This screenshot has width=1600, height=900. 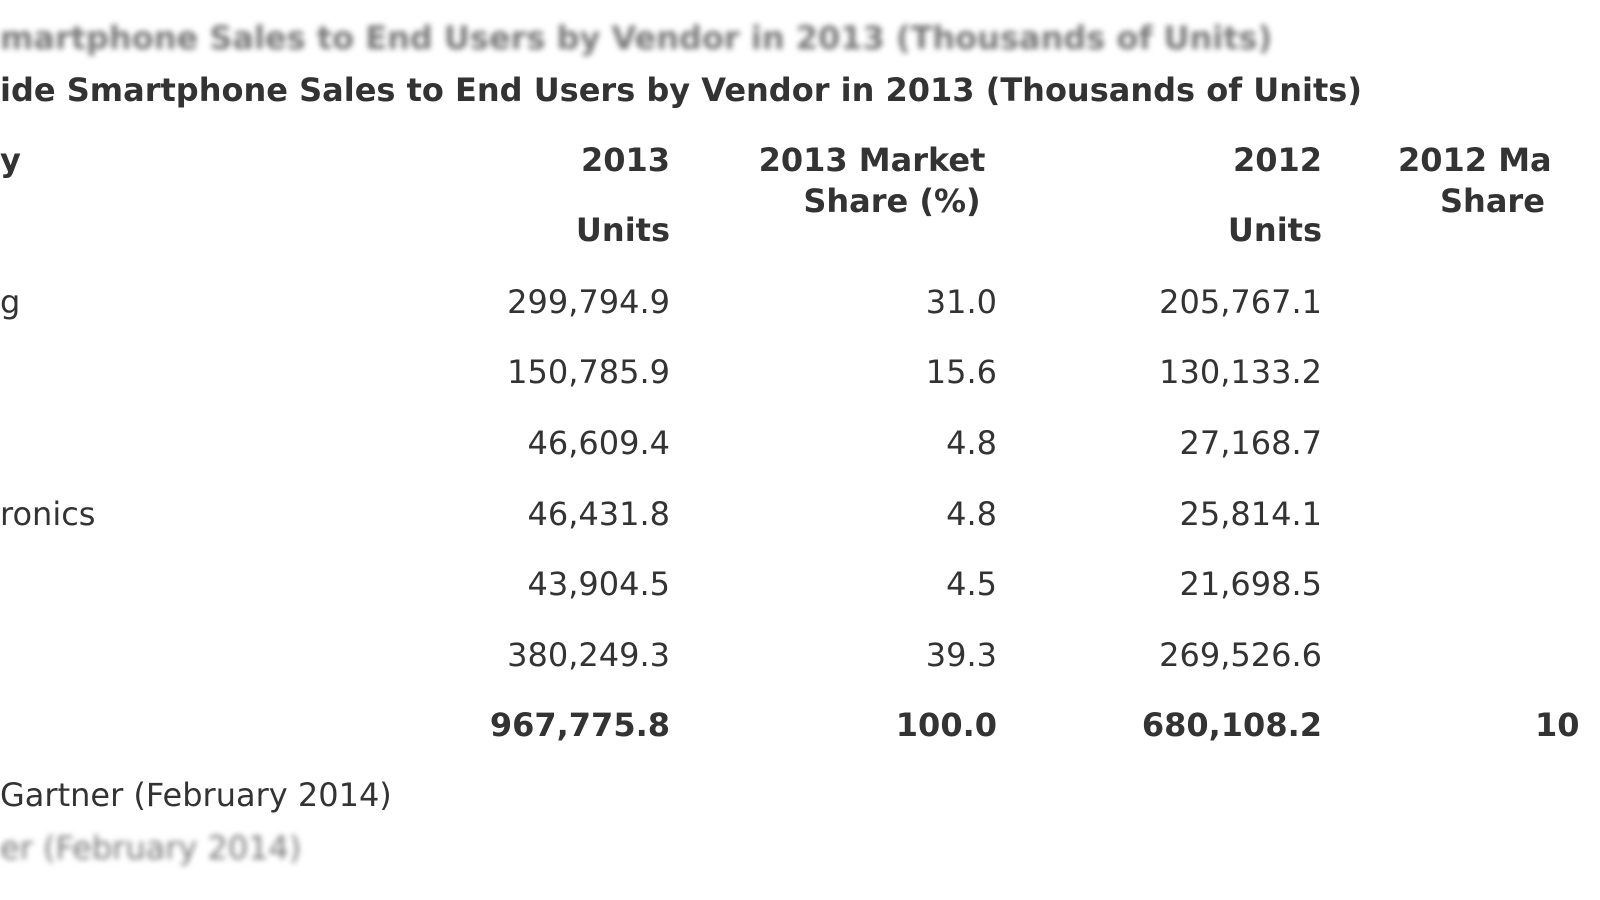 What do you see at coordinates (599, 514) in the screenshot?
I see `value-cell: 46,431.8` at bounding box center [599, 514].